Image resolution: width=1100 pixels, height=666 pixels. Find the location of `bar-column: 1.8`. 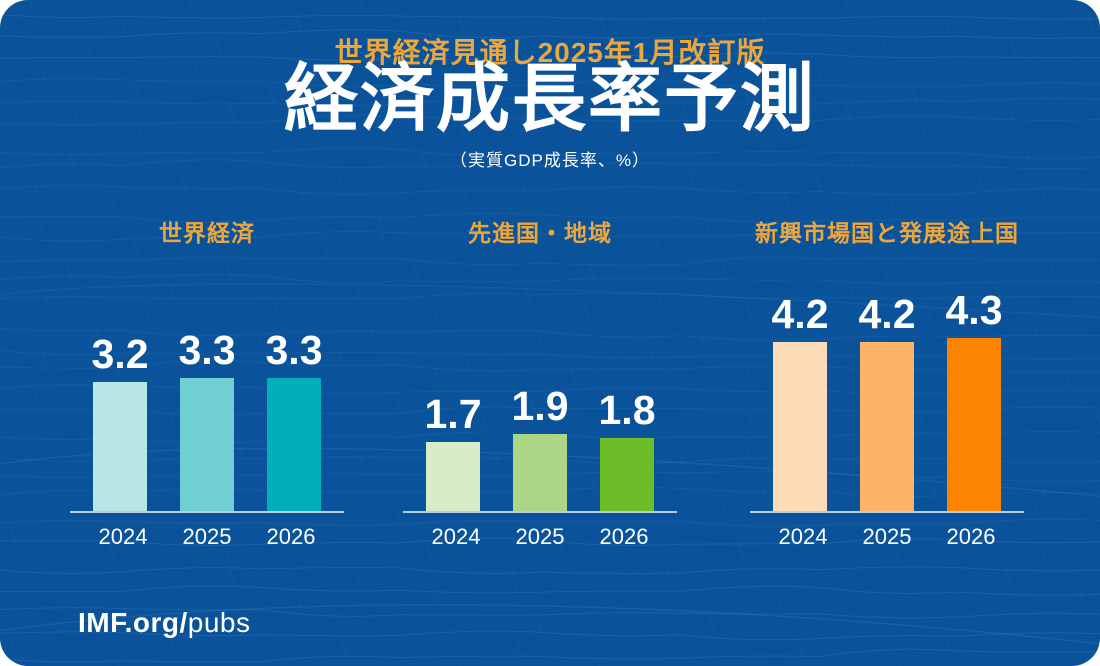

bar-column: 1.8 is located at coordinates (627, 450).